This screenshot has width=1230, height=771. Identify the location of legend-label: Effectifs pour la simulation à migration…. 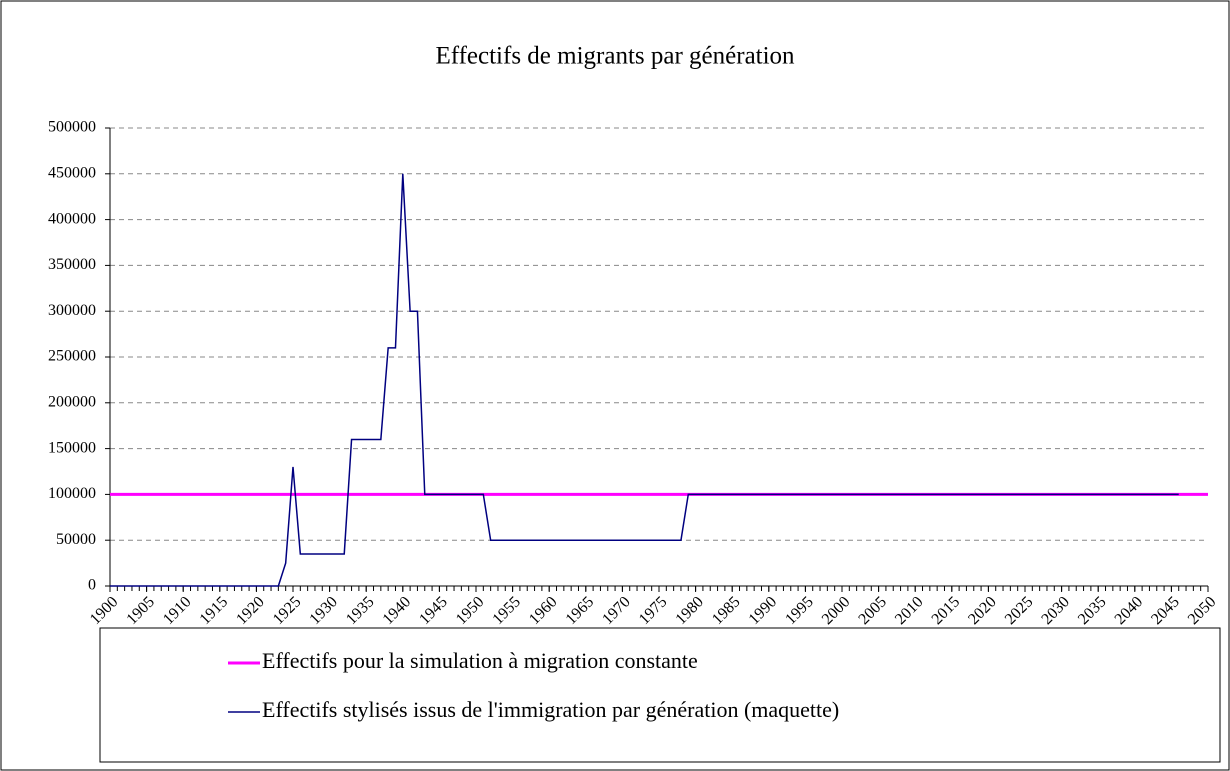
(480, 660).